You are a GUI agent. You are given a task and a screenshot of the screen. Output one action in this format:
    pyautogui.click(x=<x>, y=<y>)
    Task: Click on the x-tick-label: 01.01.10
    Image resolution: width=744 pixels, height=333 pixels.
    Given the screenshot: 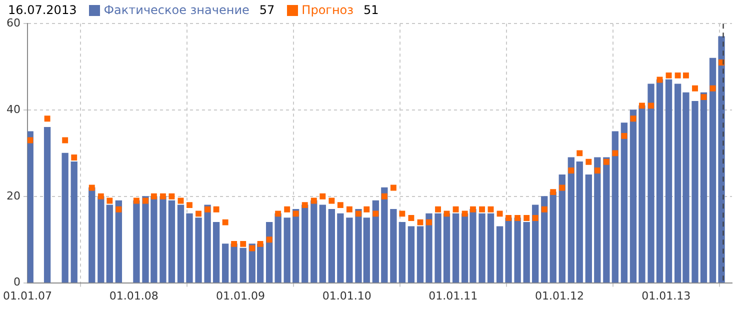 What is the action you would take?
    pyautogui.click(x=347, y=295)
    